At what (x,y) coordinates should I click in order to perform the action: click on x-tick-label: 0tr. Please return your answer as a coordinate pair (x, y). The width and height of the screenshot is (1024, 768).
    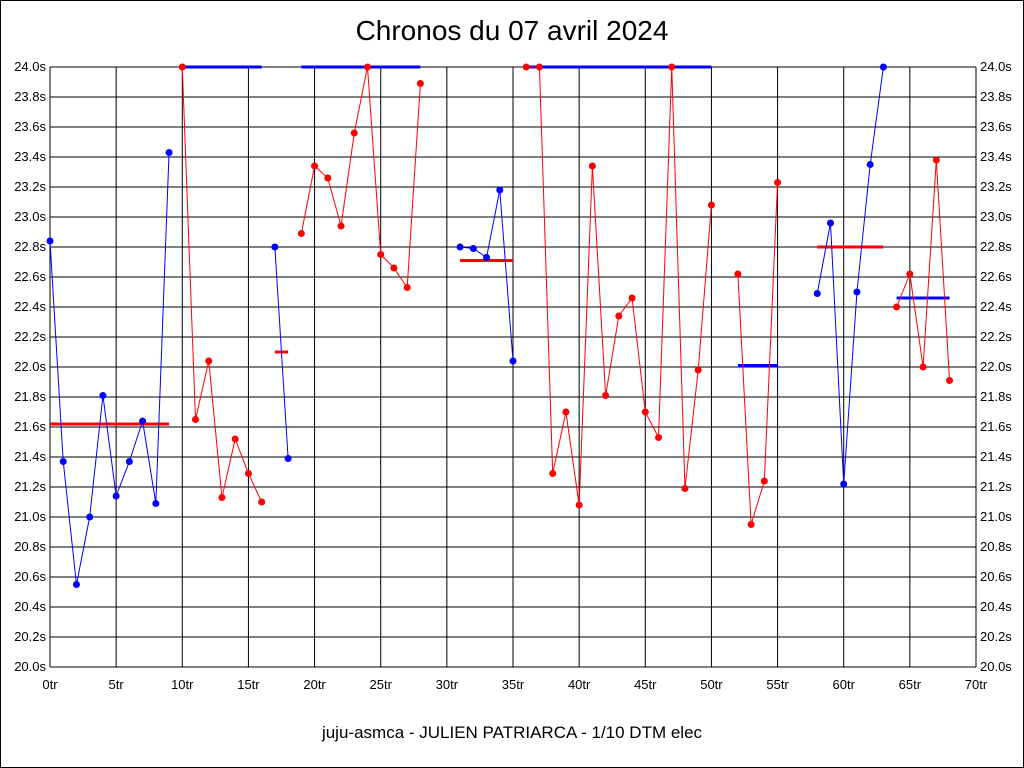
    Looking at the image, I should click on (50, 684).